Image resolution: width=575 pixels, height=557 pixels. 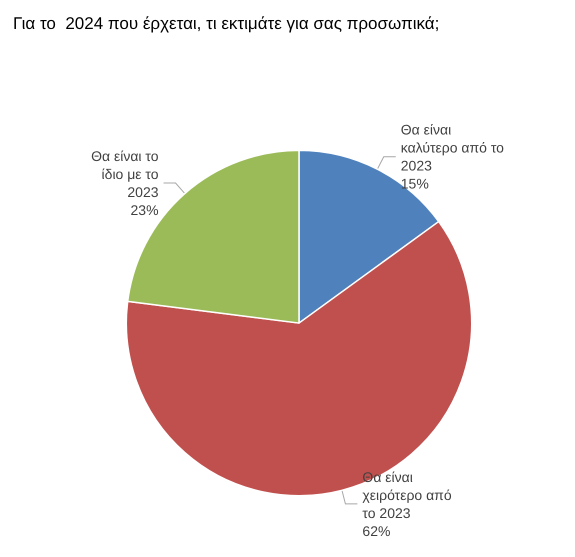 What do you see at coordinates (414, 184) in the screenshot?
I see `data-label: 15%` at bounding box center [414, 184].